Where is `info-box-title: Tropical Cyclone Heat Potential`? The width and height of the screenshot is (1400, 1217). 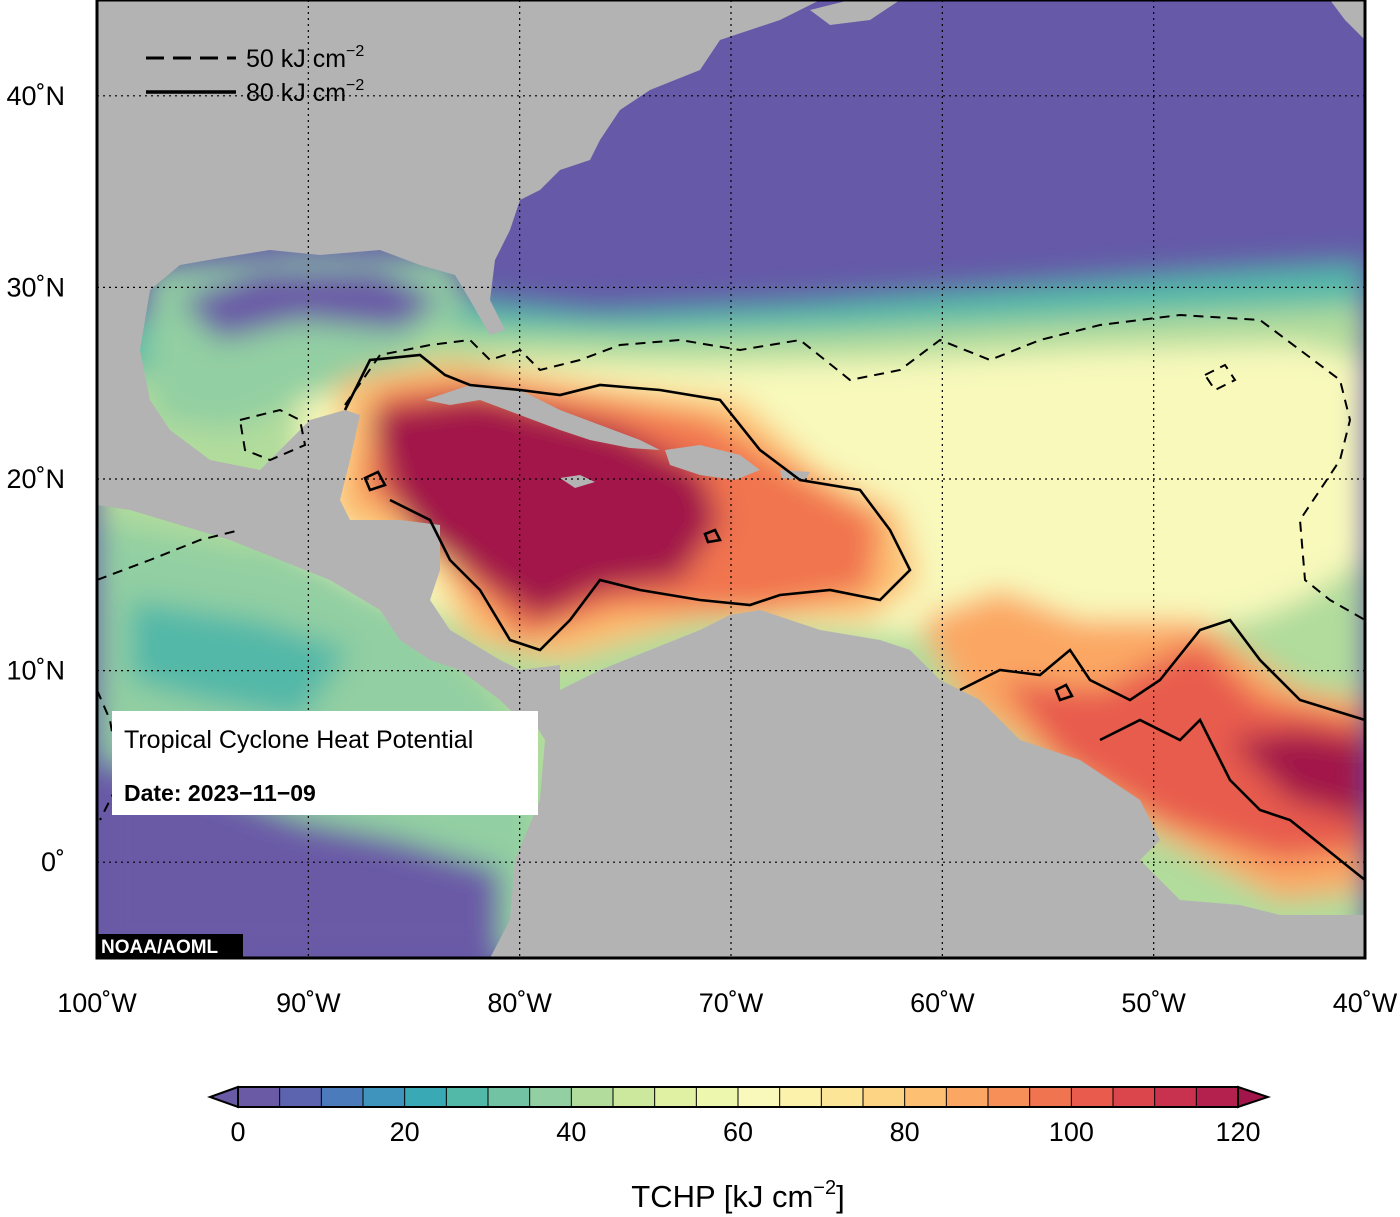
info-box-title: Tropical Cyclone Heat Potential is located at coordinates (298, 740).